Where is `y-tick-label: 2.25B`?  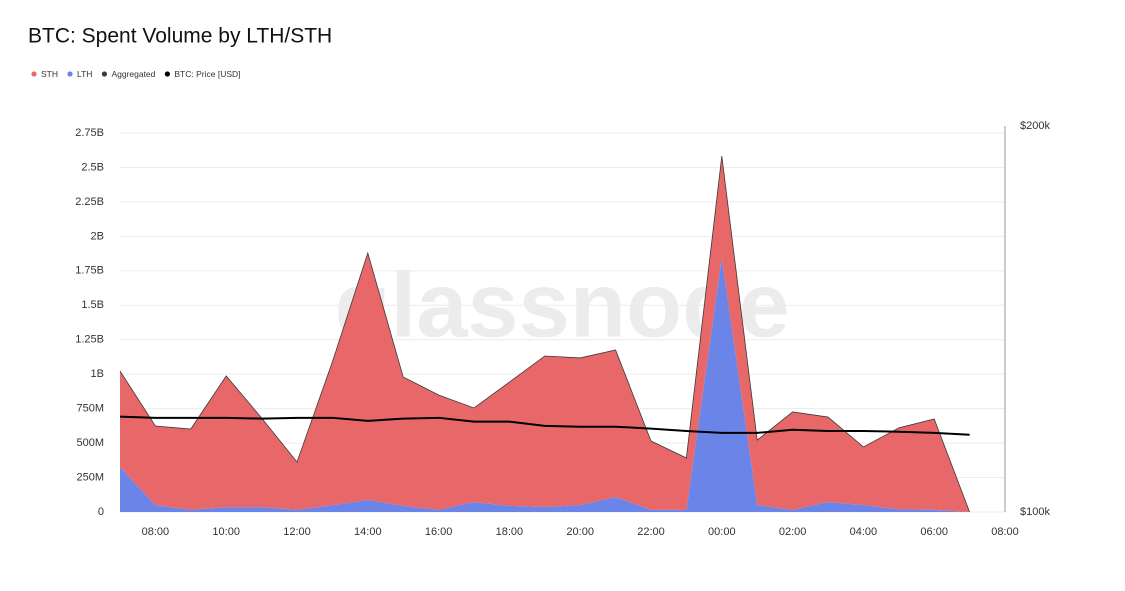
y-tick-label: 2.25B is located at coordinates (89, 202).